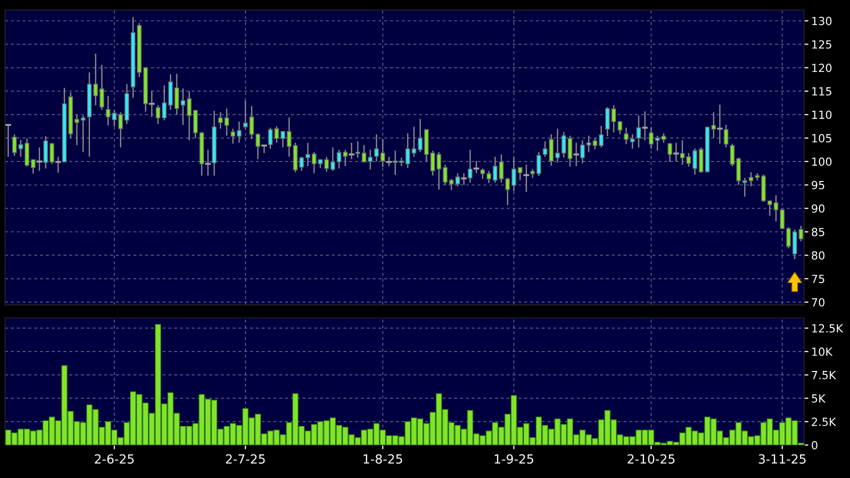  What do you see at coordinates (818, 302) in the screenshot?
I see `y-tick-label: 70` at bounding box center [818, 302].